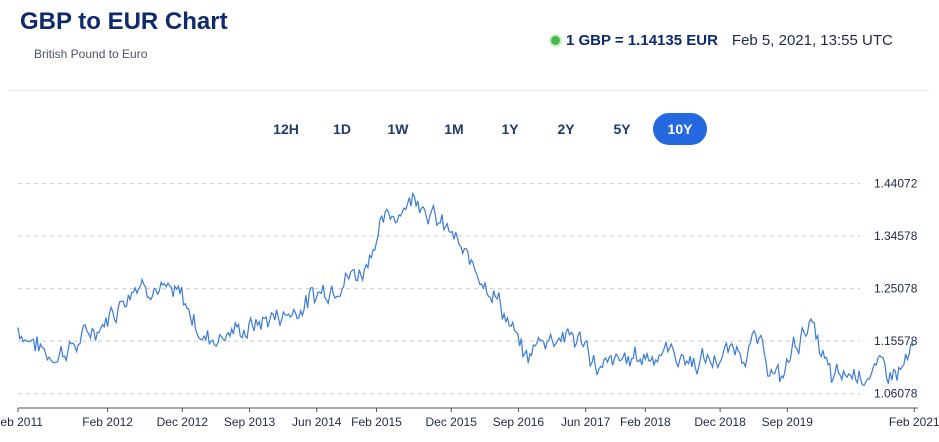  Describe the element at coordinates (896, 289) in the screenshot. I see `y-tick-label: 1.25078` at that location.